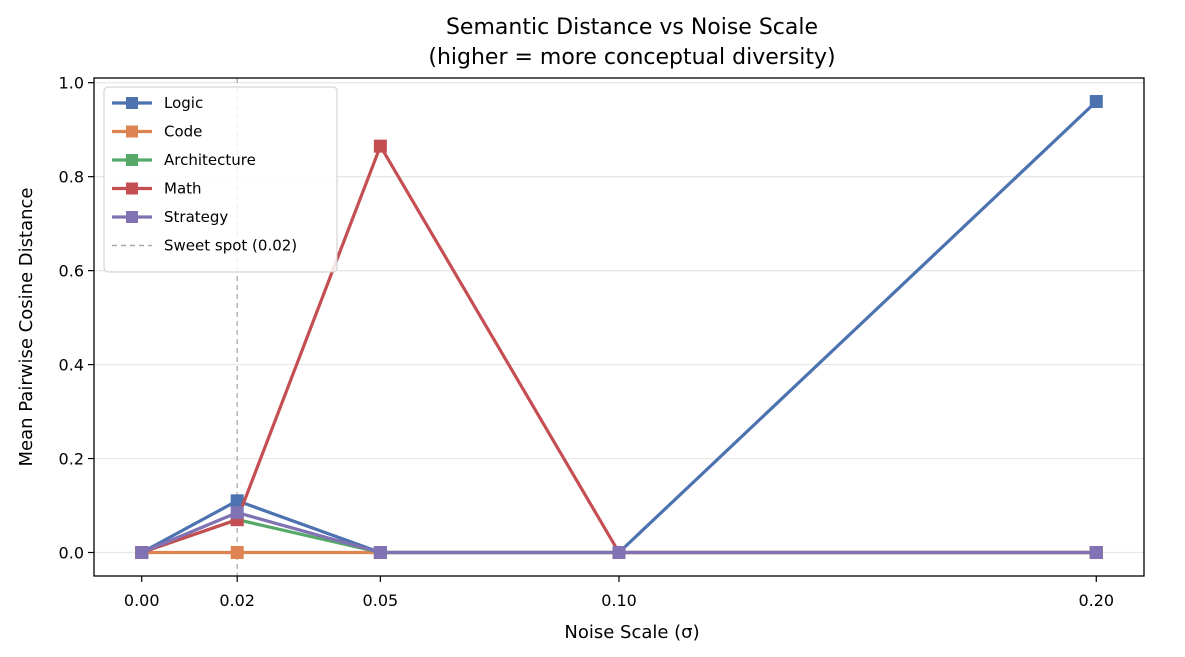  Describe the element at coordinates (230, 246) in the screenshot. I see `legend-label-sweet-spot-0: Sweet spot (0.02)` at that location.